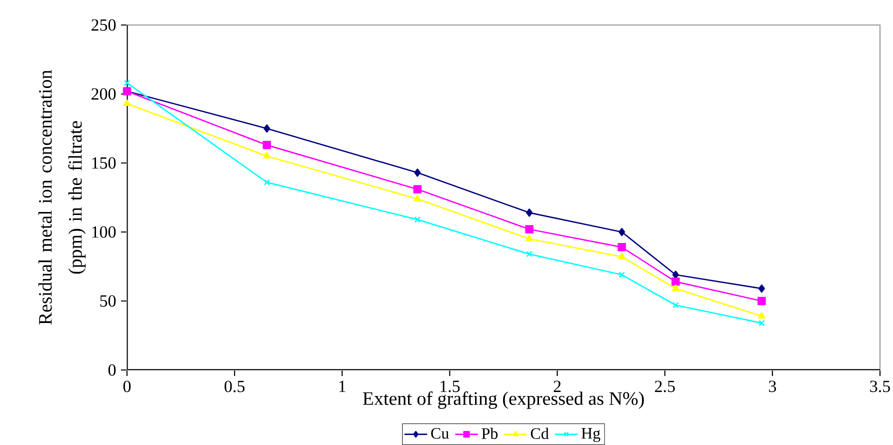 The width and height of the screenshot is (893, 445). Describe the element at coordinates (104, 163) in the screenshot. I see `y-tick-label: 150` at that location.